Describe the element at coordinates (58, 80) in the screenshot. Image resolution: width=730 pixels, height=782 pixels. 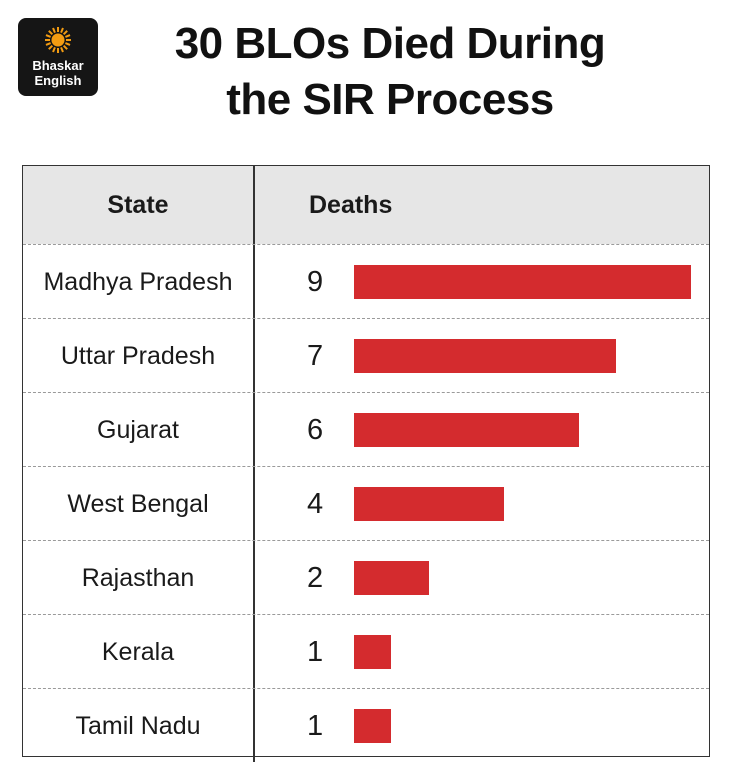
I see `brand-name-line2: English` at that location.